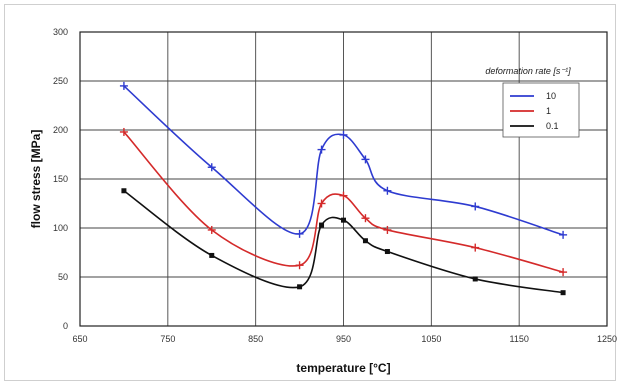  I want to click on y-axis-label: flow stress [MPa], so click(36, 179).